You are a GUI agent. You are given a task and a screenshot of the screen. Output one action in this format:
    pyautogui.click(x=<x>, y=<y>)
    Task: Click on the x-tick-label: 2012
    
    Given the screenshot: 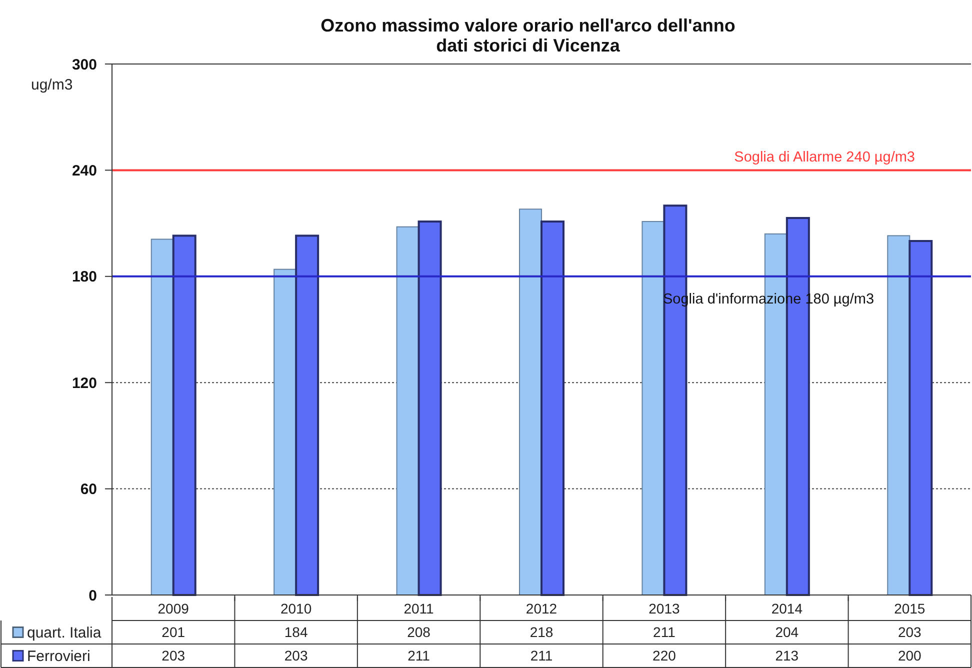 What is the action you would take?
    pyautogui.click(x=542, y=608)
    